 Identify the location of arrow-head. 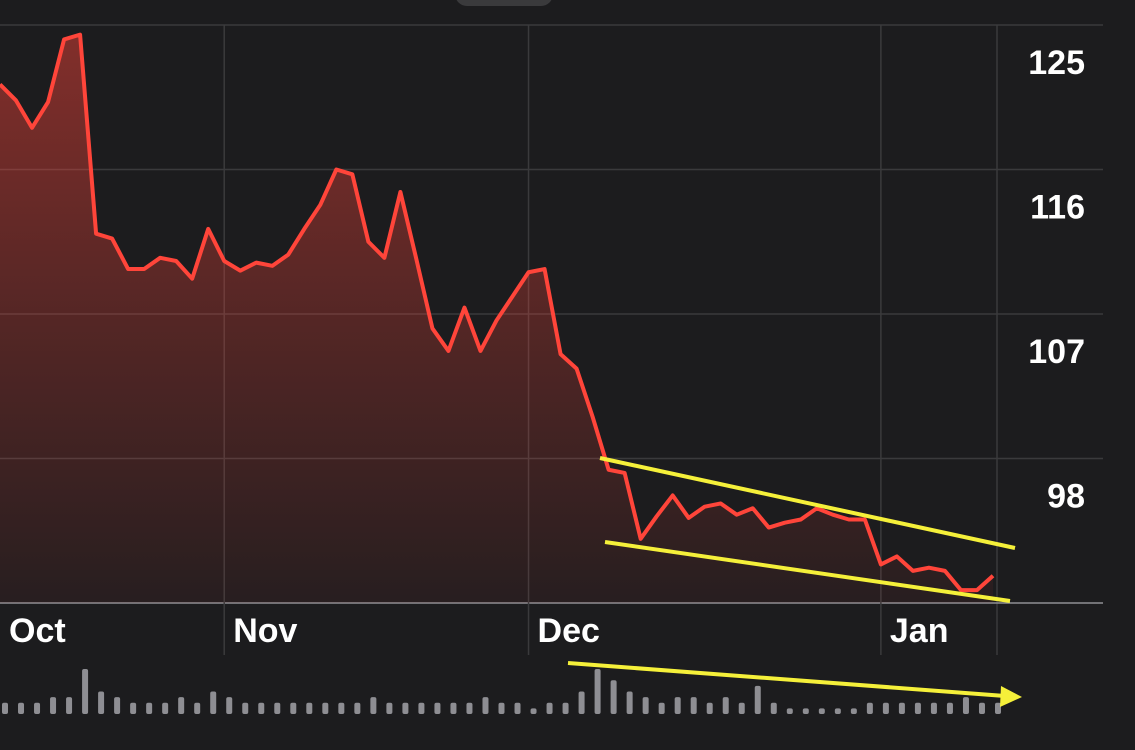
(1011, 696).